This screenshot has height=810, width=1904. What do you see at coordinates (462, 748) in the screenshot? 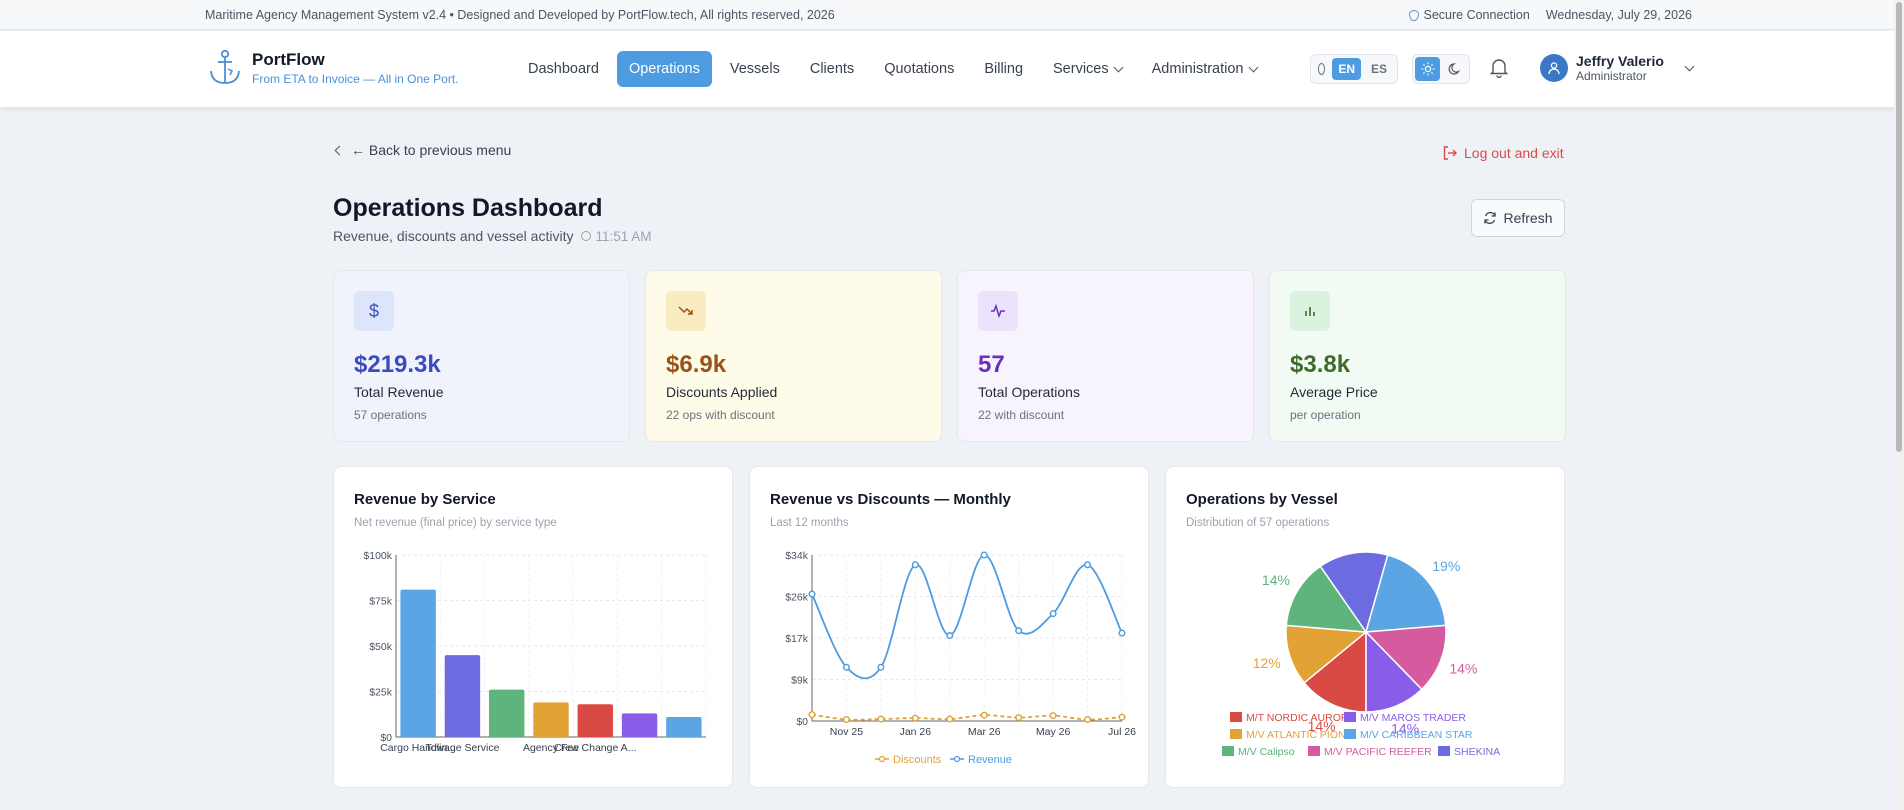
I see `x-tick-label: Towage Service` at bounding box center [462, 748].